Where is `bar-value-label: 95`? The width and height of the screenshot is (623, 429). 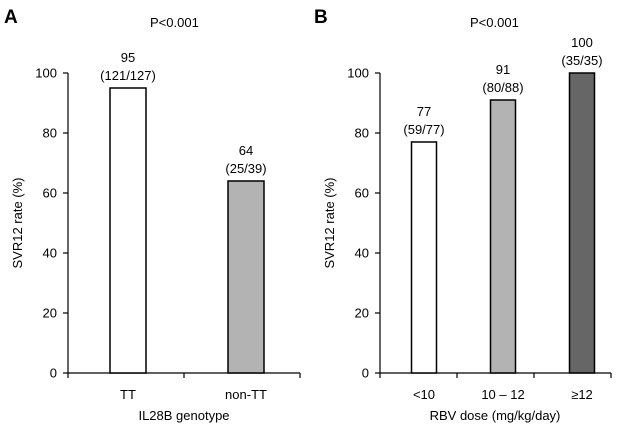
bar-value-label: 95 is located at coordinates (128, 57).